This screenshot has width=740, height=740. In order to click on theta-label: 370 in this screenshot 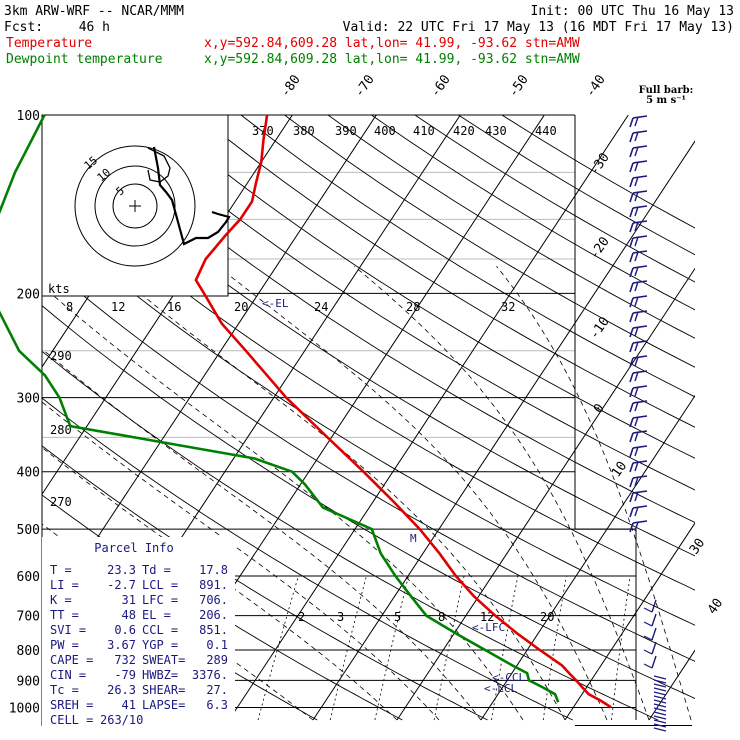, I will do `click(263, 131)`.